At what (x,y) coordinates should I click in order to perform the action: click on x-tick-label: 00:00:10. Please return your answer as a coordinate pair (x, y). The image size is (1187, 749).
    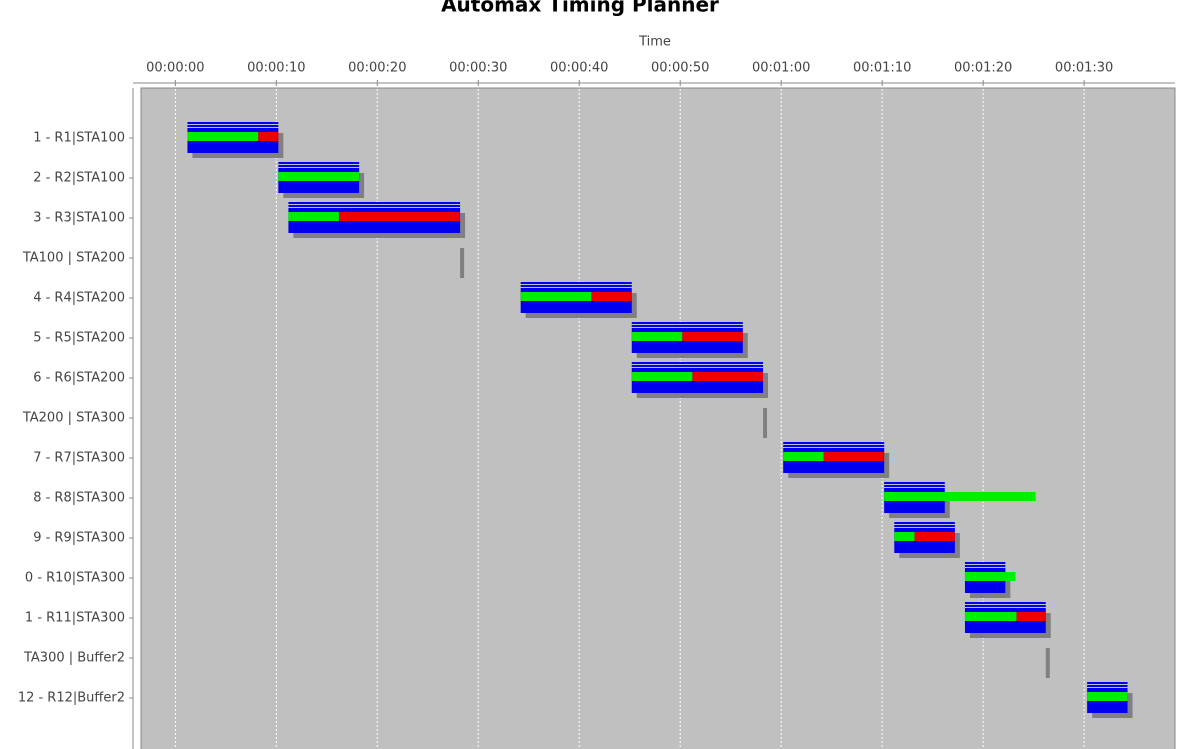
    Looking at the image, I should click on (276, 68).